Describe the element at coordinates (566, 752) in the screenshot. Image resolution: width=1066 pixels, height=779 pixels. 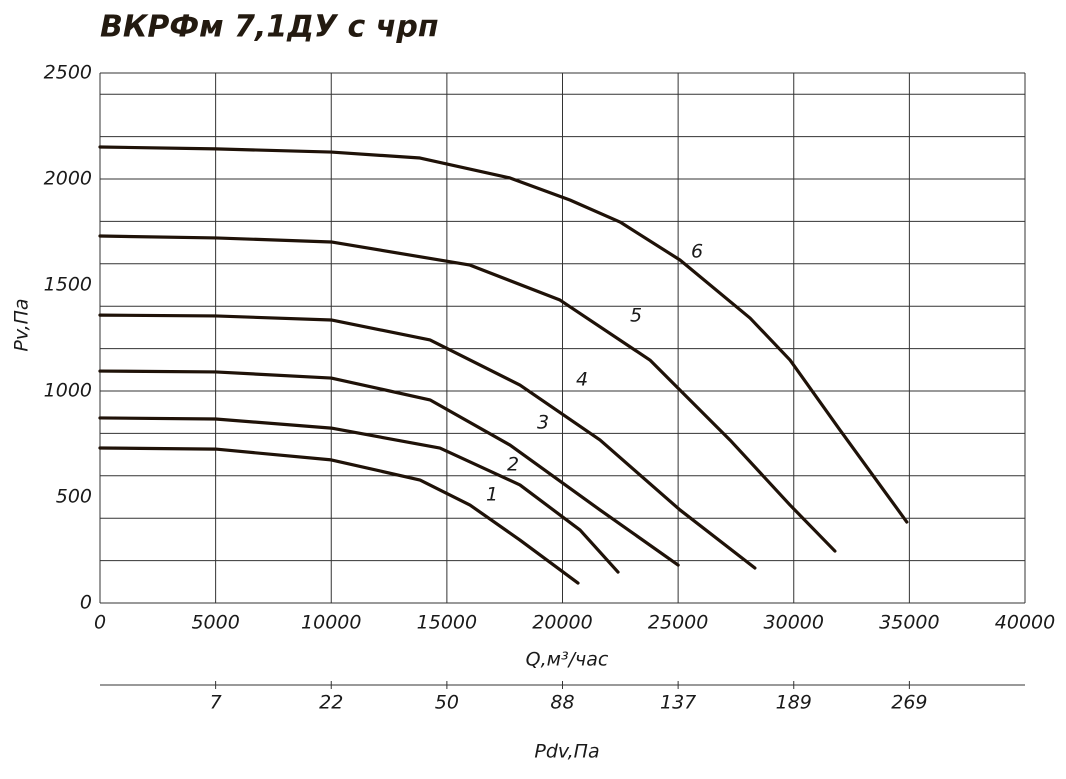
I see `x2-axis-label: Pdv,Па` at that location.